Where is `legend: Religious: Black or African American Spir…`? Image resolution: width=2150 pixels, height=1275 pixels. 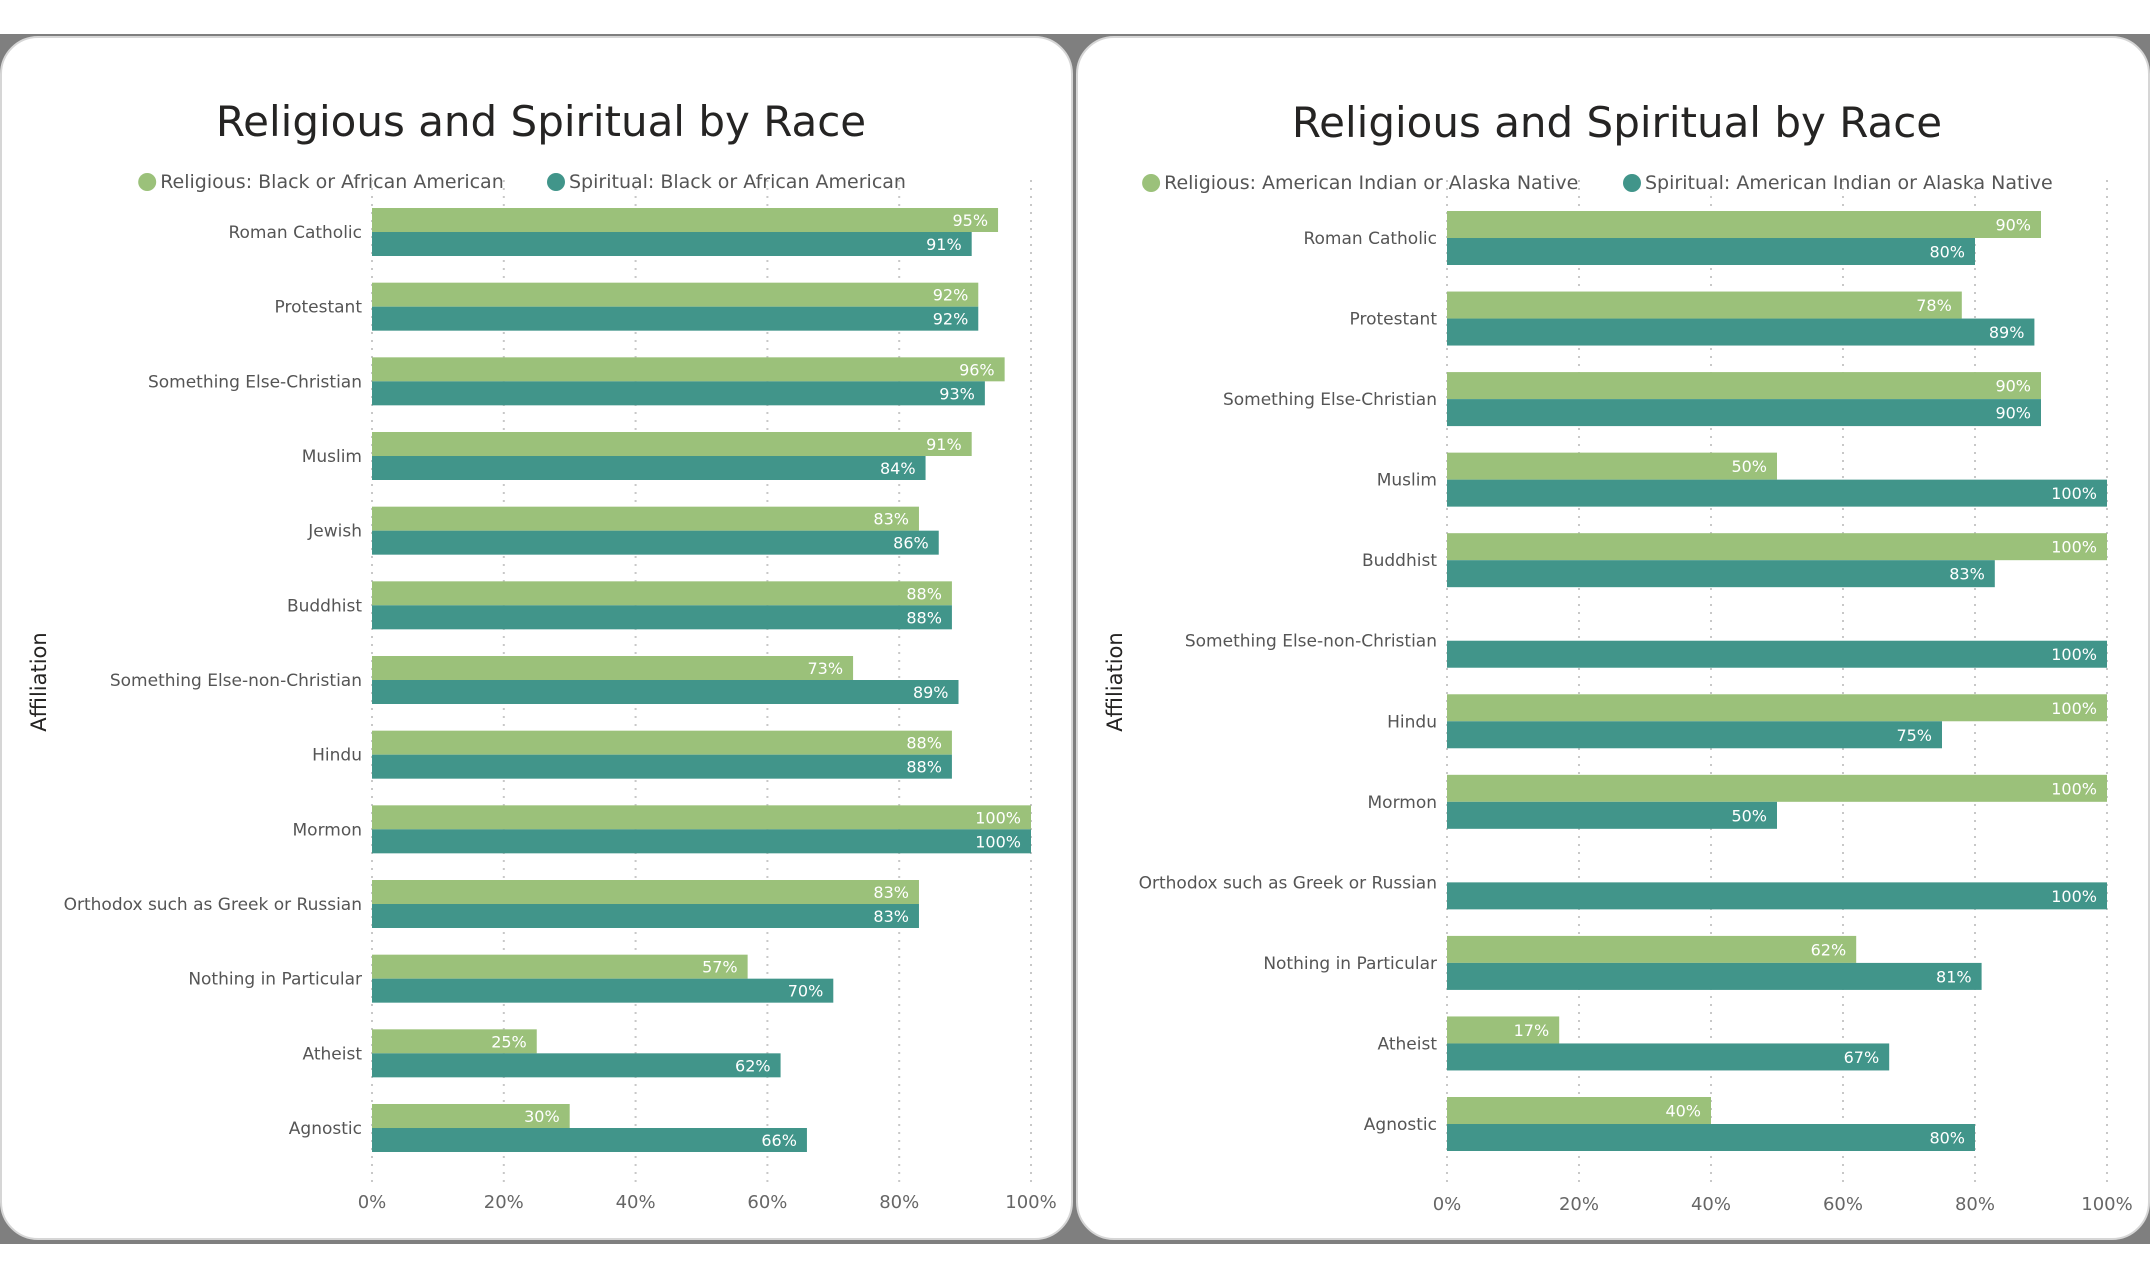
legend: Religious: Black or African American Spir… is located at coordinates (522, 182).